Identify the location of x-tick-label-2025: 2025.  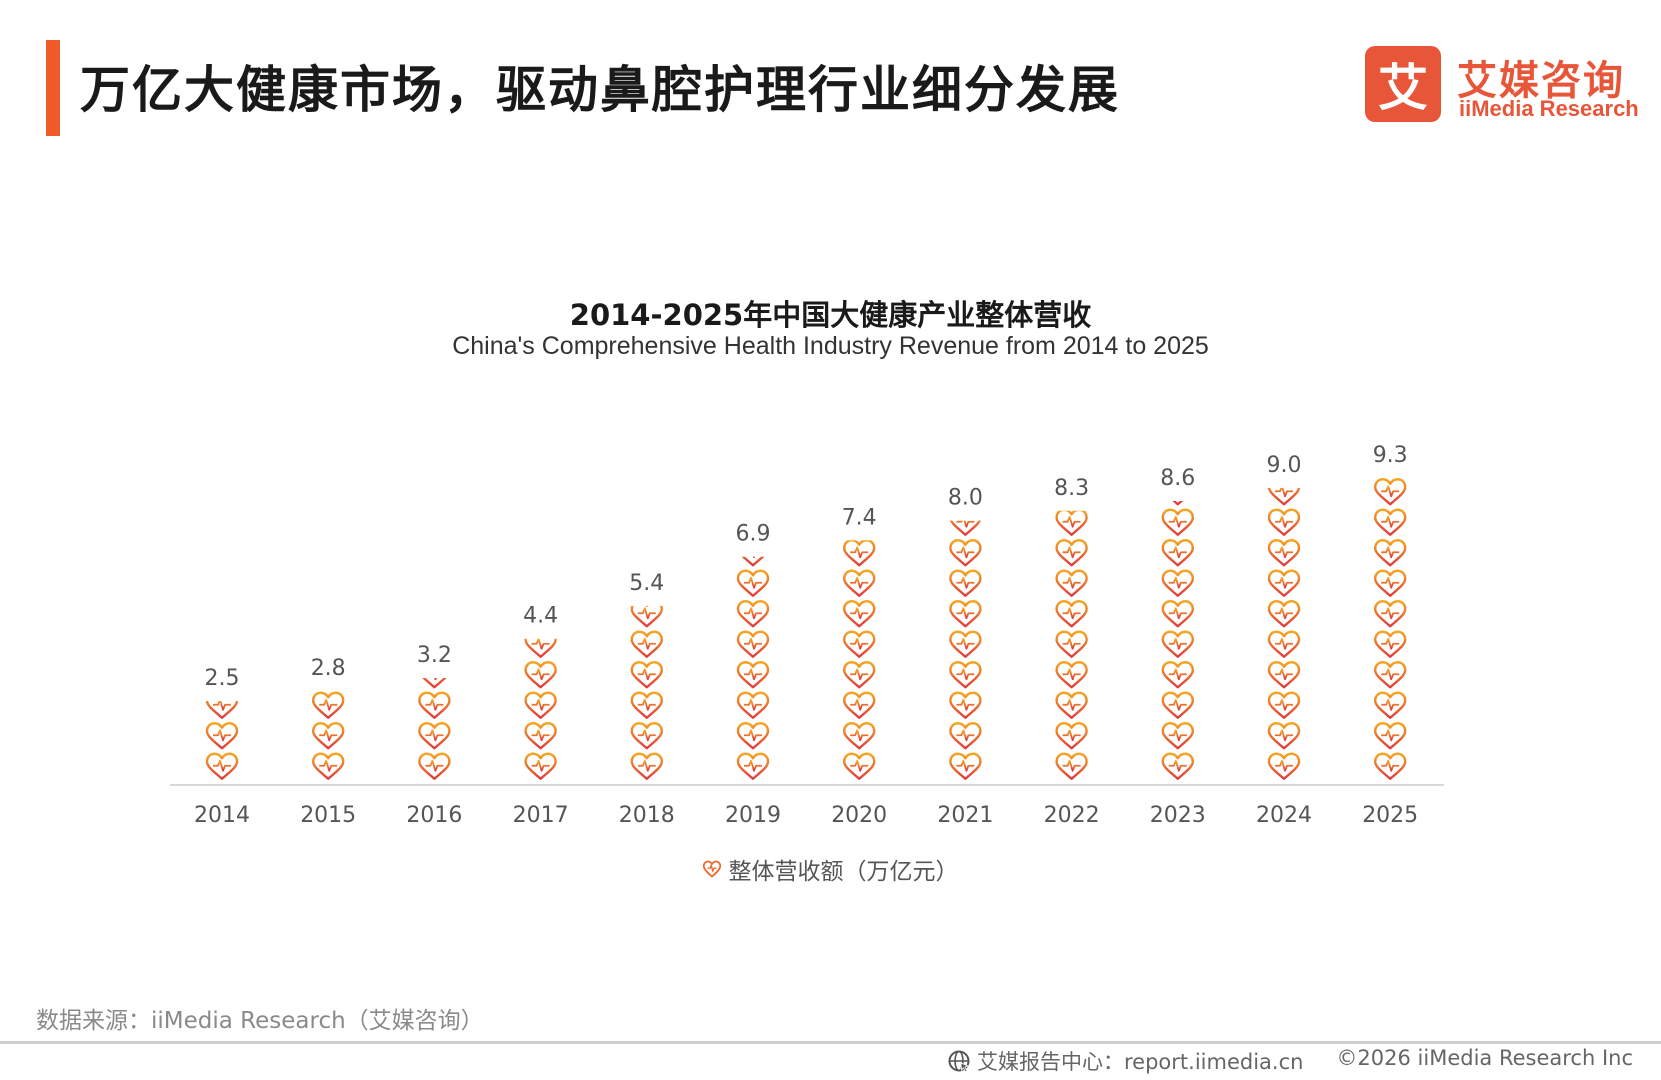
(1390, 815).